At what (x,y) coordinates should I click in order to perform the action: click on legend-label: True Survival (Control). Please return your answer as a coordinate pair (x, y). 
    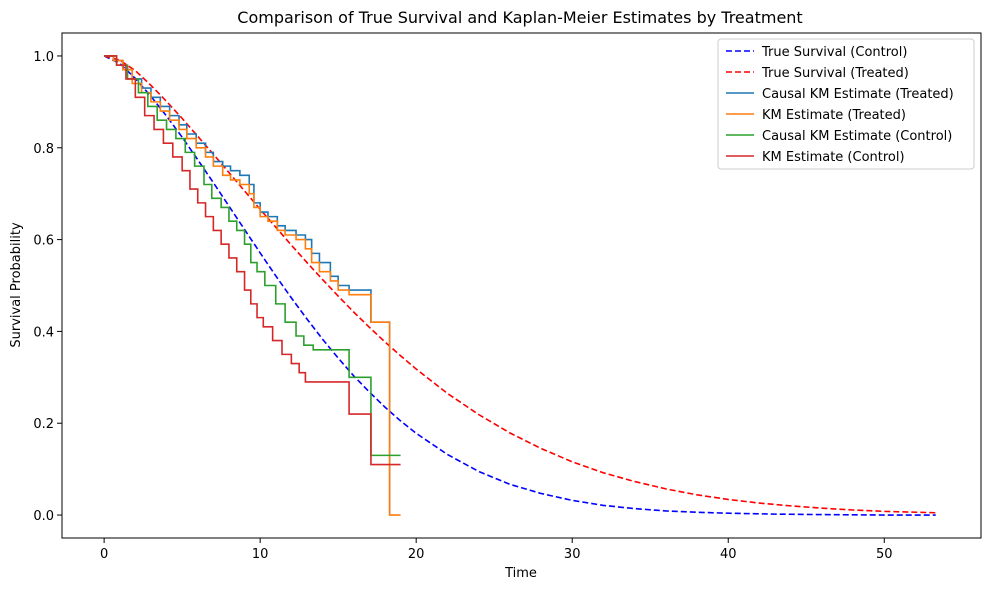
    Looking at the image, I should click on (834, 52).